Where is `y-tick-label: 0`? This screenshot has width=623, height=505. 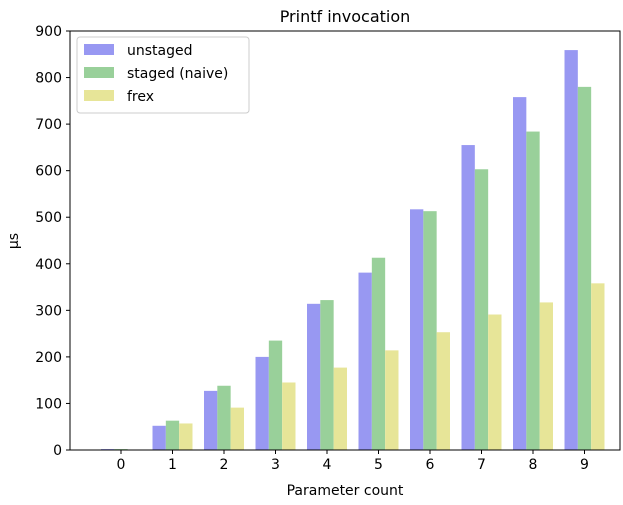
y-tick-label: 0 is located at coordinates (57, 451).